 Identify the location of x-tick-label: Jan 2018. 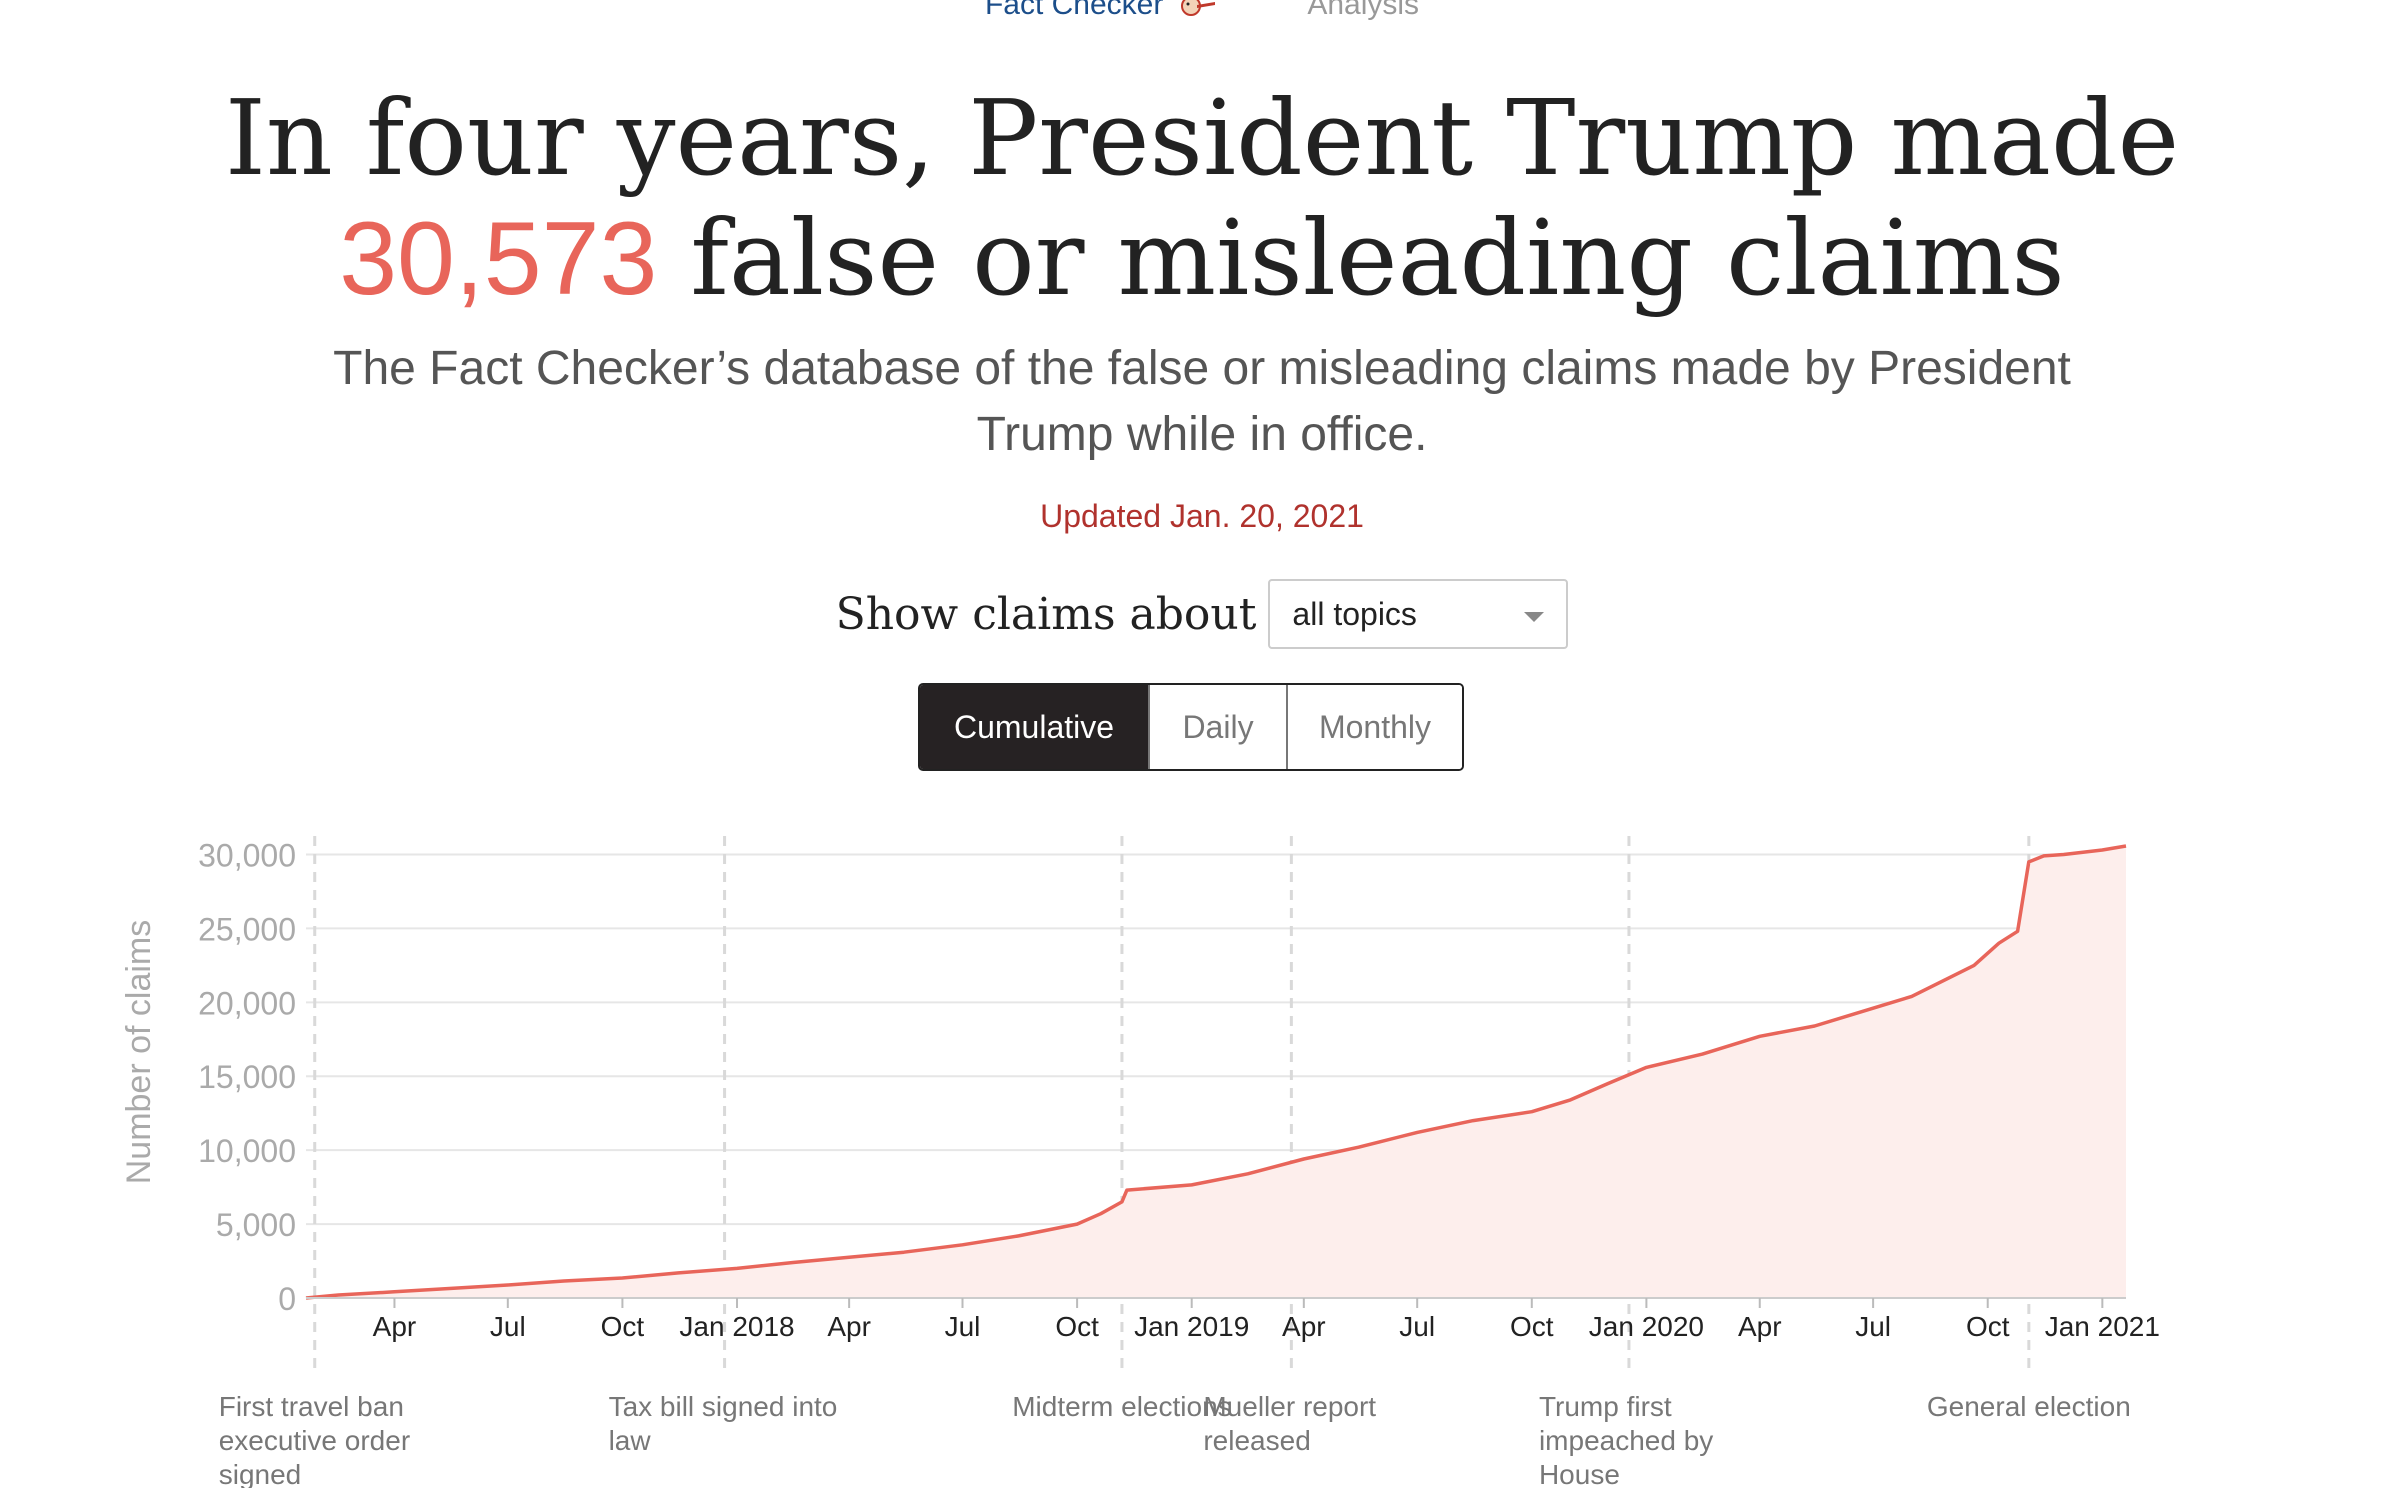
(736, 1326).